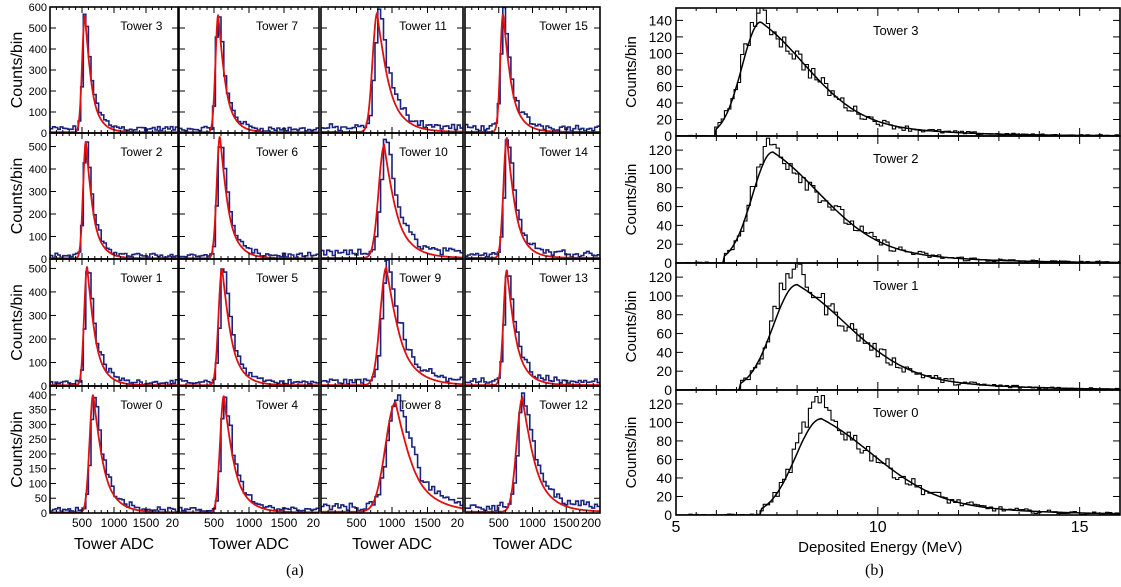  Describe the element at coordinates (563, 278) in the screenshot. I see `tower-label: Tower 13` at that location.